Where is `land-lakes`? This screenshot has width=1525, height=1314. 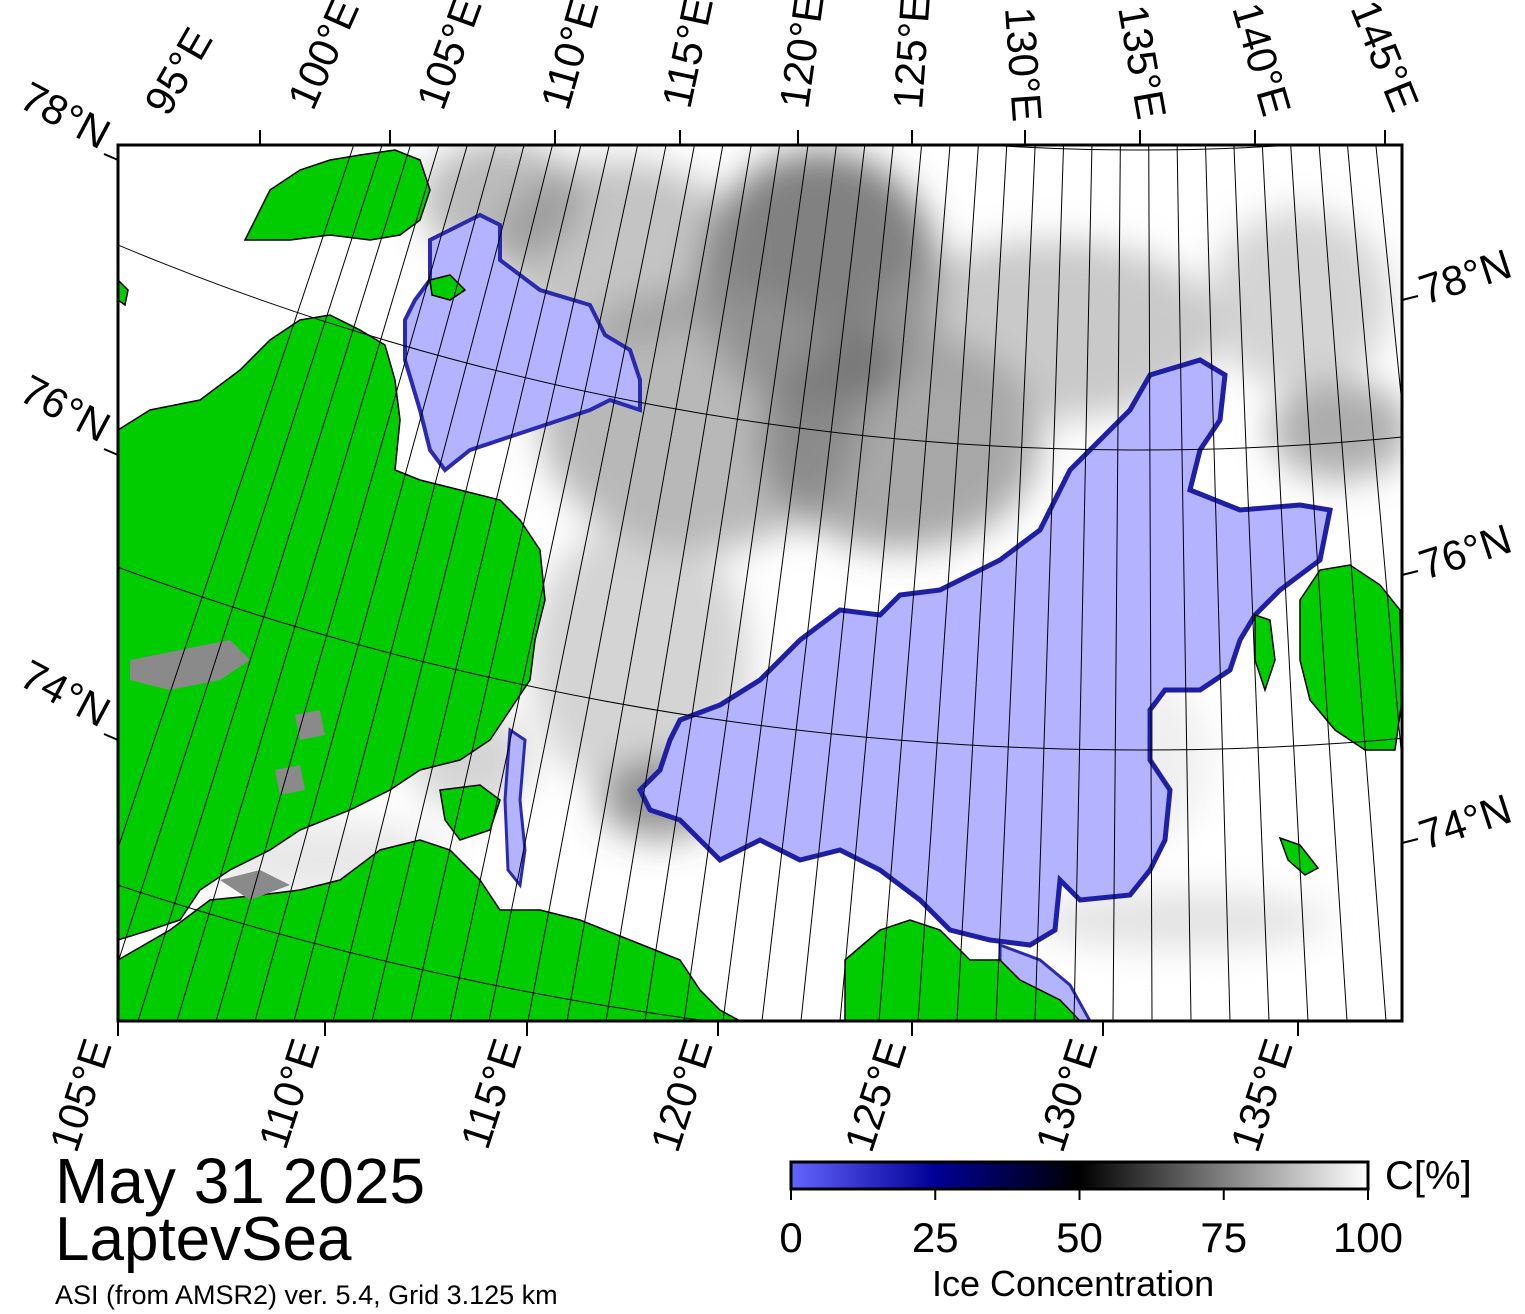 land-lakes is located at coordinates (227, 770).